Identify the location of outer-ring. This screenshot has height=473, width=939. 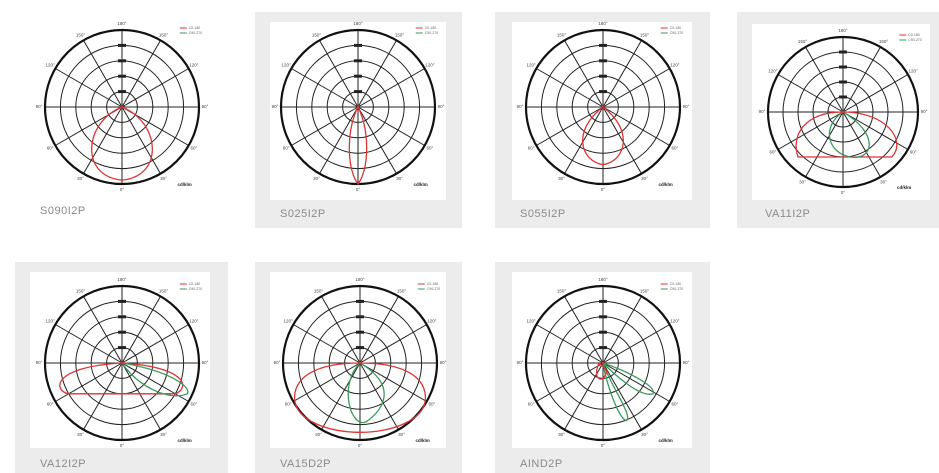
(360, 363).